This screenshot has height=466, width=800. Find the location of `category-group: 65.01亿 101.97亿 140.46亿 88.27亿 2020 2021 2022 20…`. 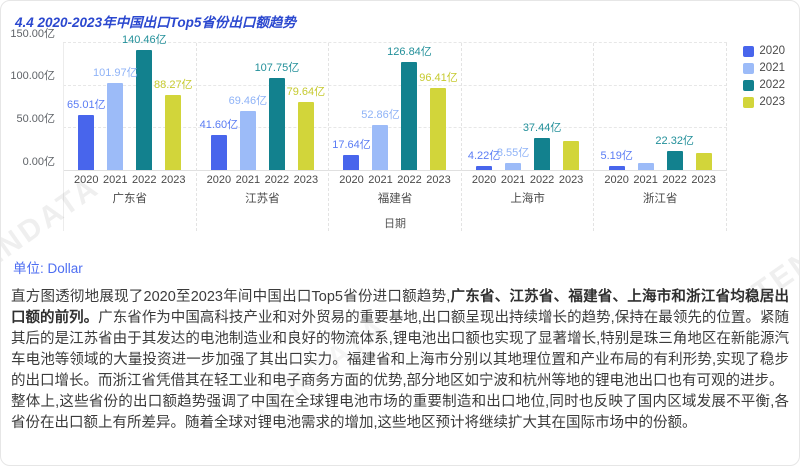

category-group: 65.01亿 101.97亿 140.46亿 88.27亿 2020 2021 2022 20… is located at coordinates (130, 132).